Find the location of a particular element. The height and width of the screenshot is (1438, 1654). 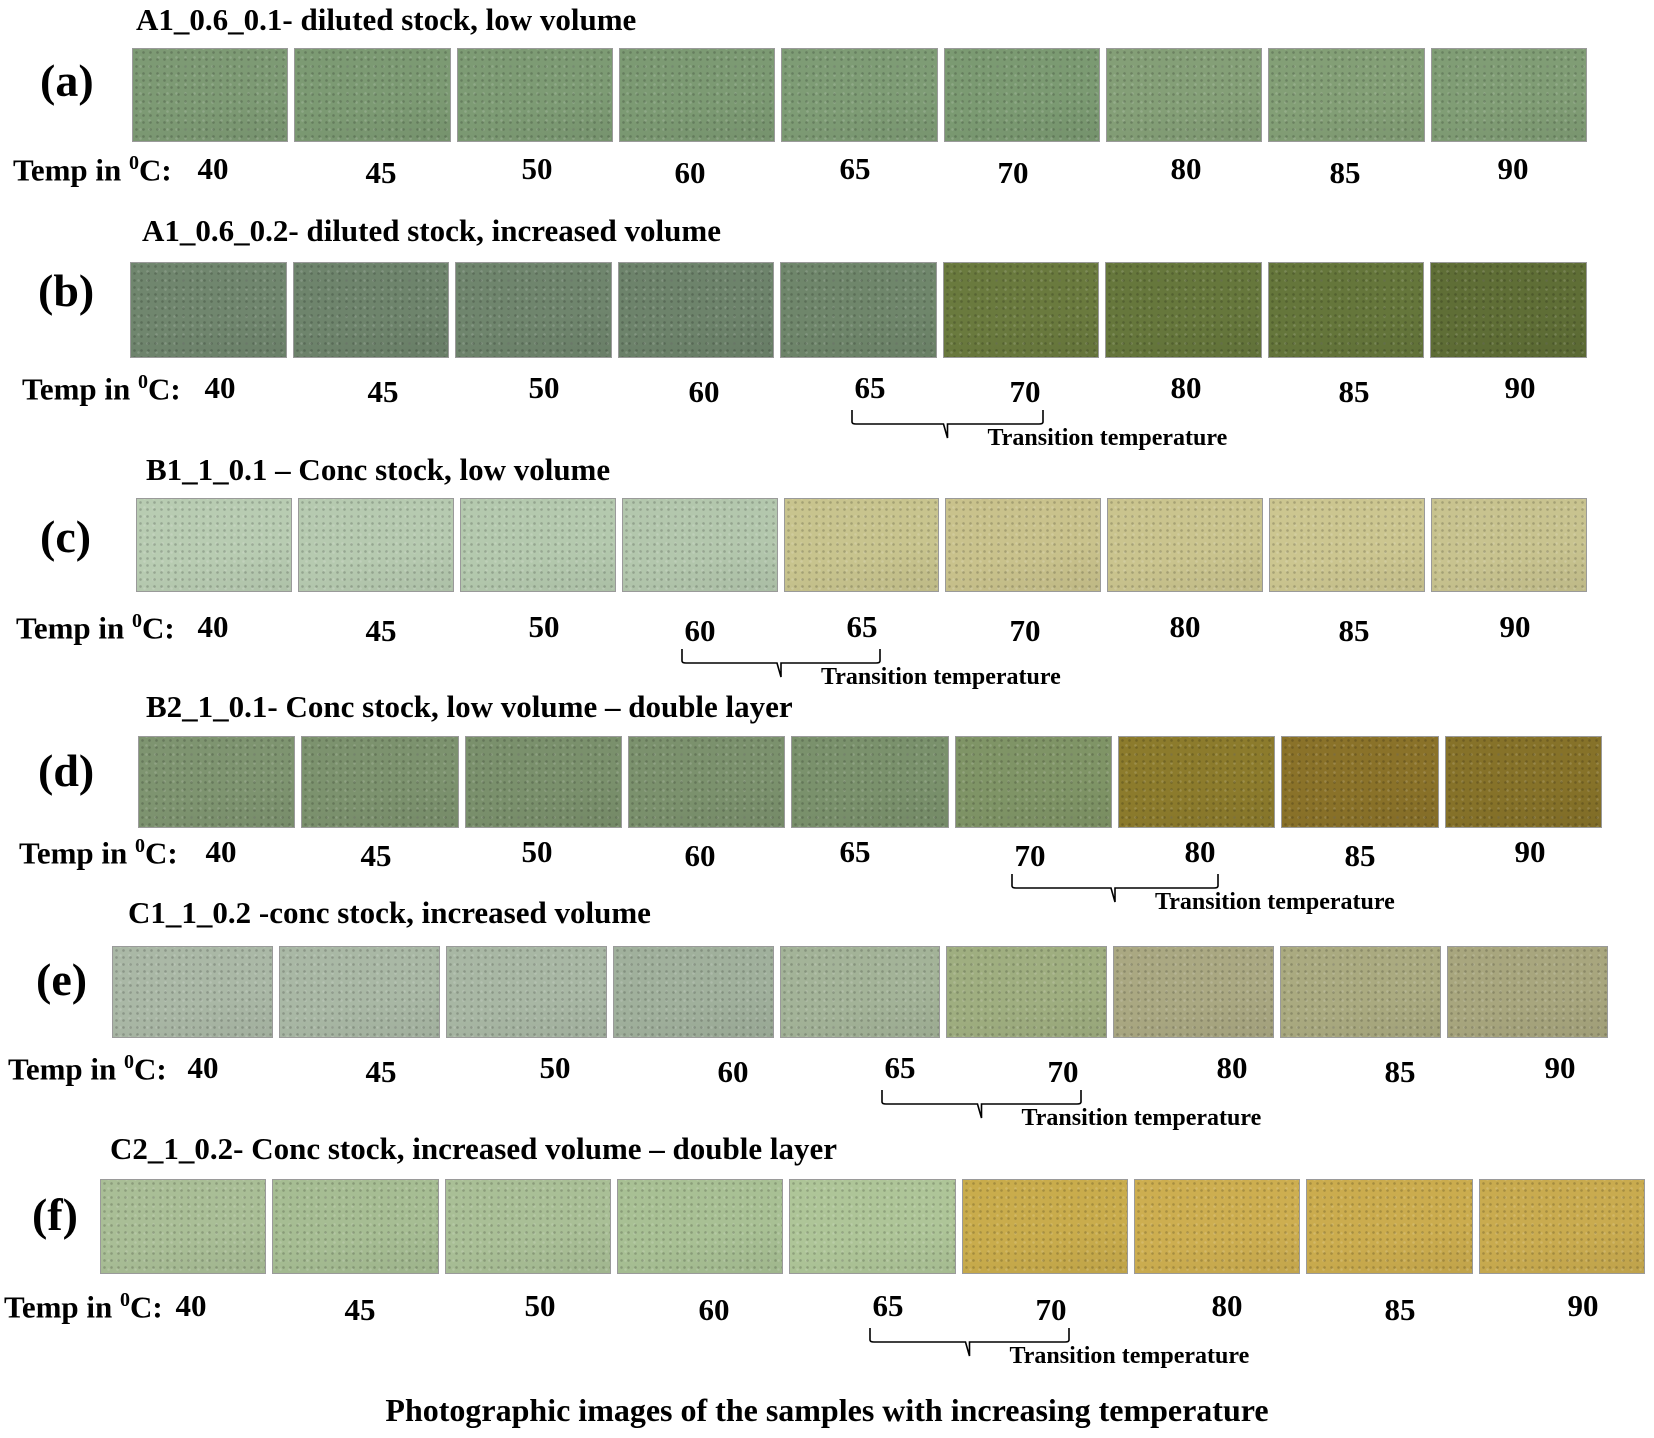

panel-title: C1_1_0.2 -conc stock, increased volume is located at coordinates (389, 912).